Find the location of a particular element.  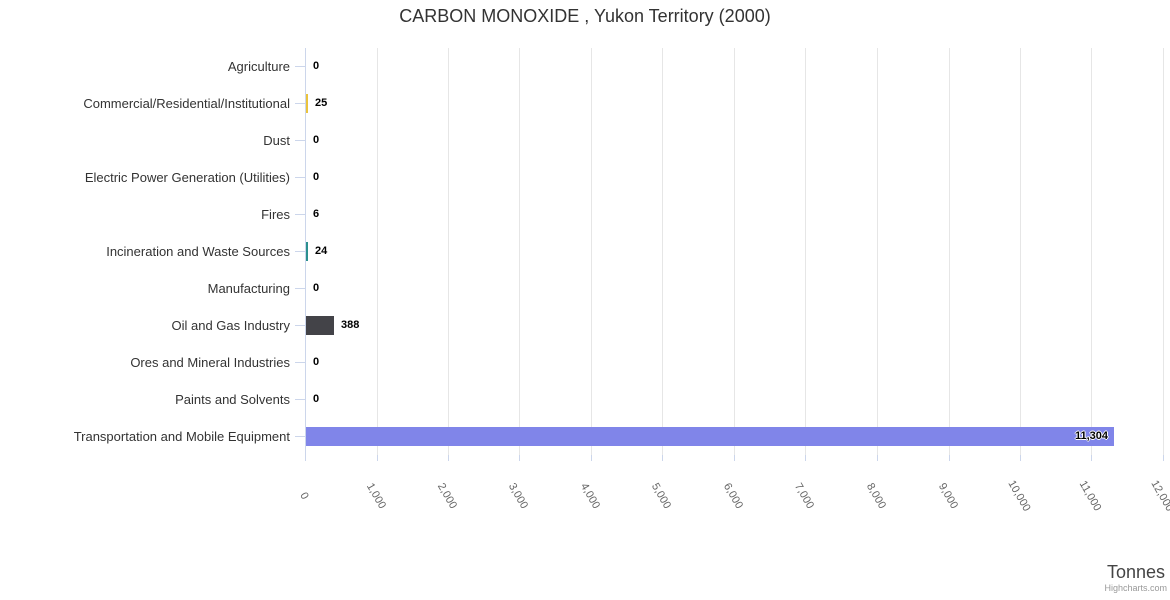

x-axis-tick-label: 12,000 is located at coordinates (1159, 496).